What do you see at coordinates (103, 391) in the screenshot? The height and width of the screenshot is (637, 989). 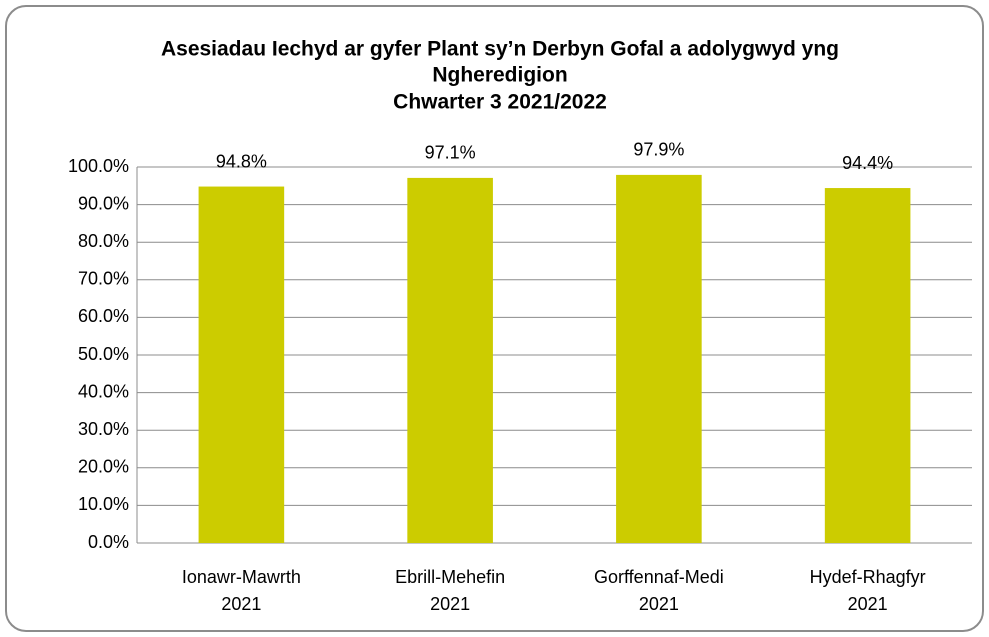 I see `y-tick-label: 40.0%` at bounding box center [103, 391].